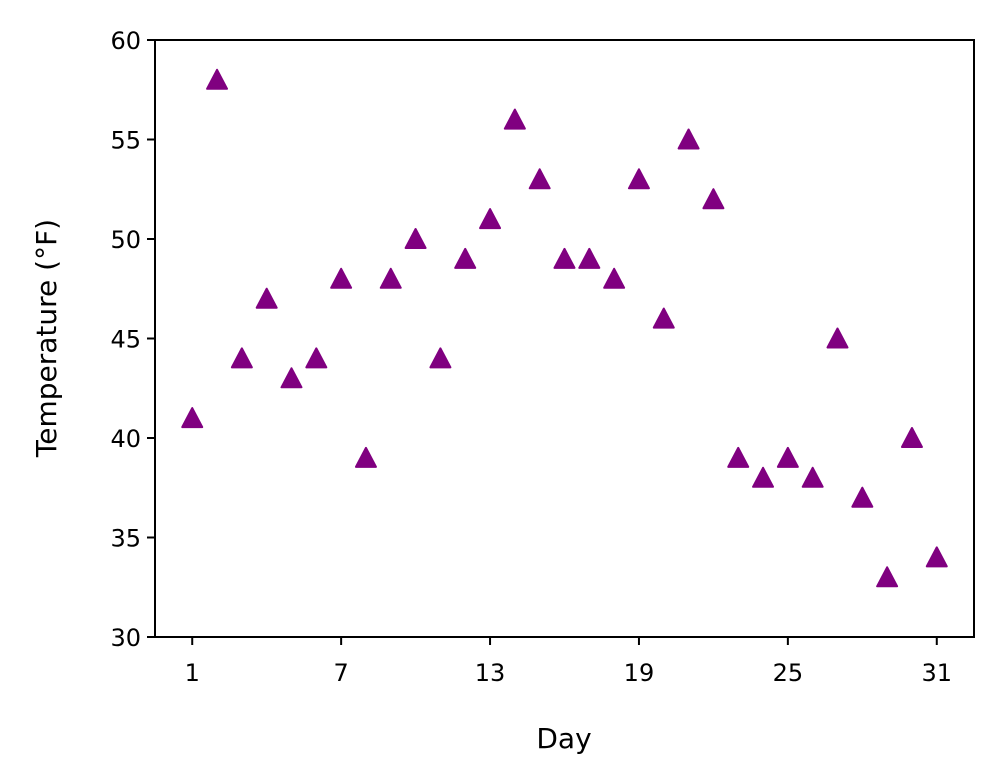  What do you see at coordinates (125, 240) in the screenshot?
I see `y-tick-label: 50` at bounding box center [125, 240].